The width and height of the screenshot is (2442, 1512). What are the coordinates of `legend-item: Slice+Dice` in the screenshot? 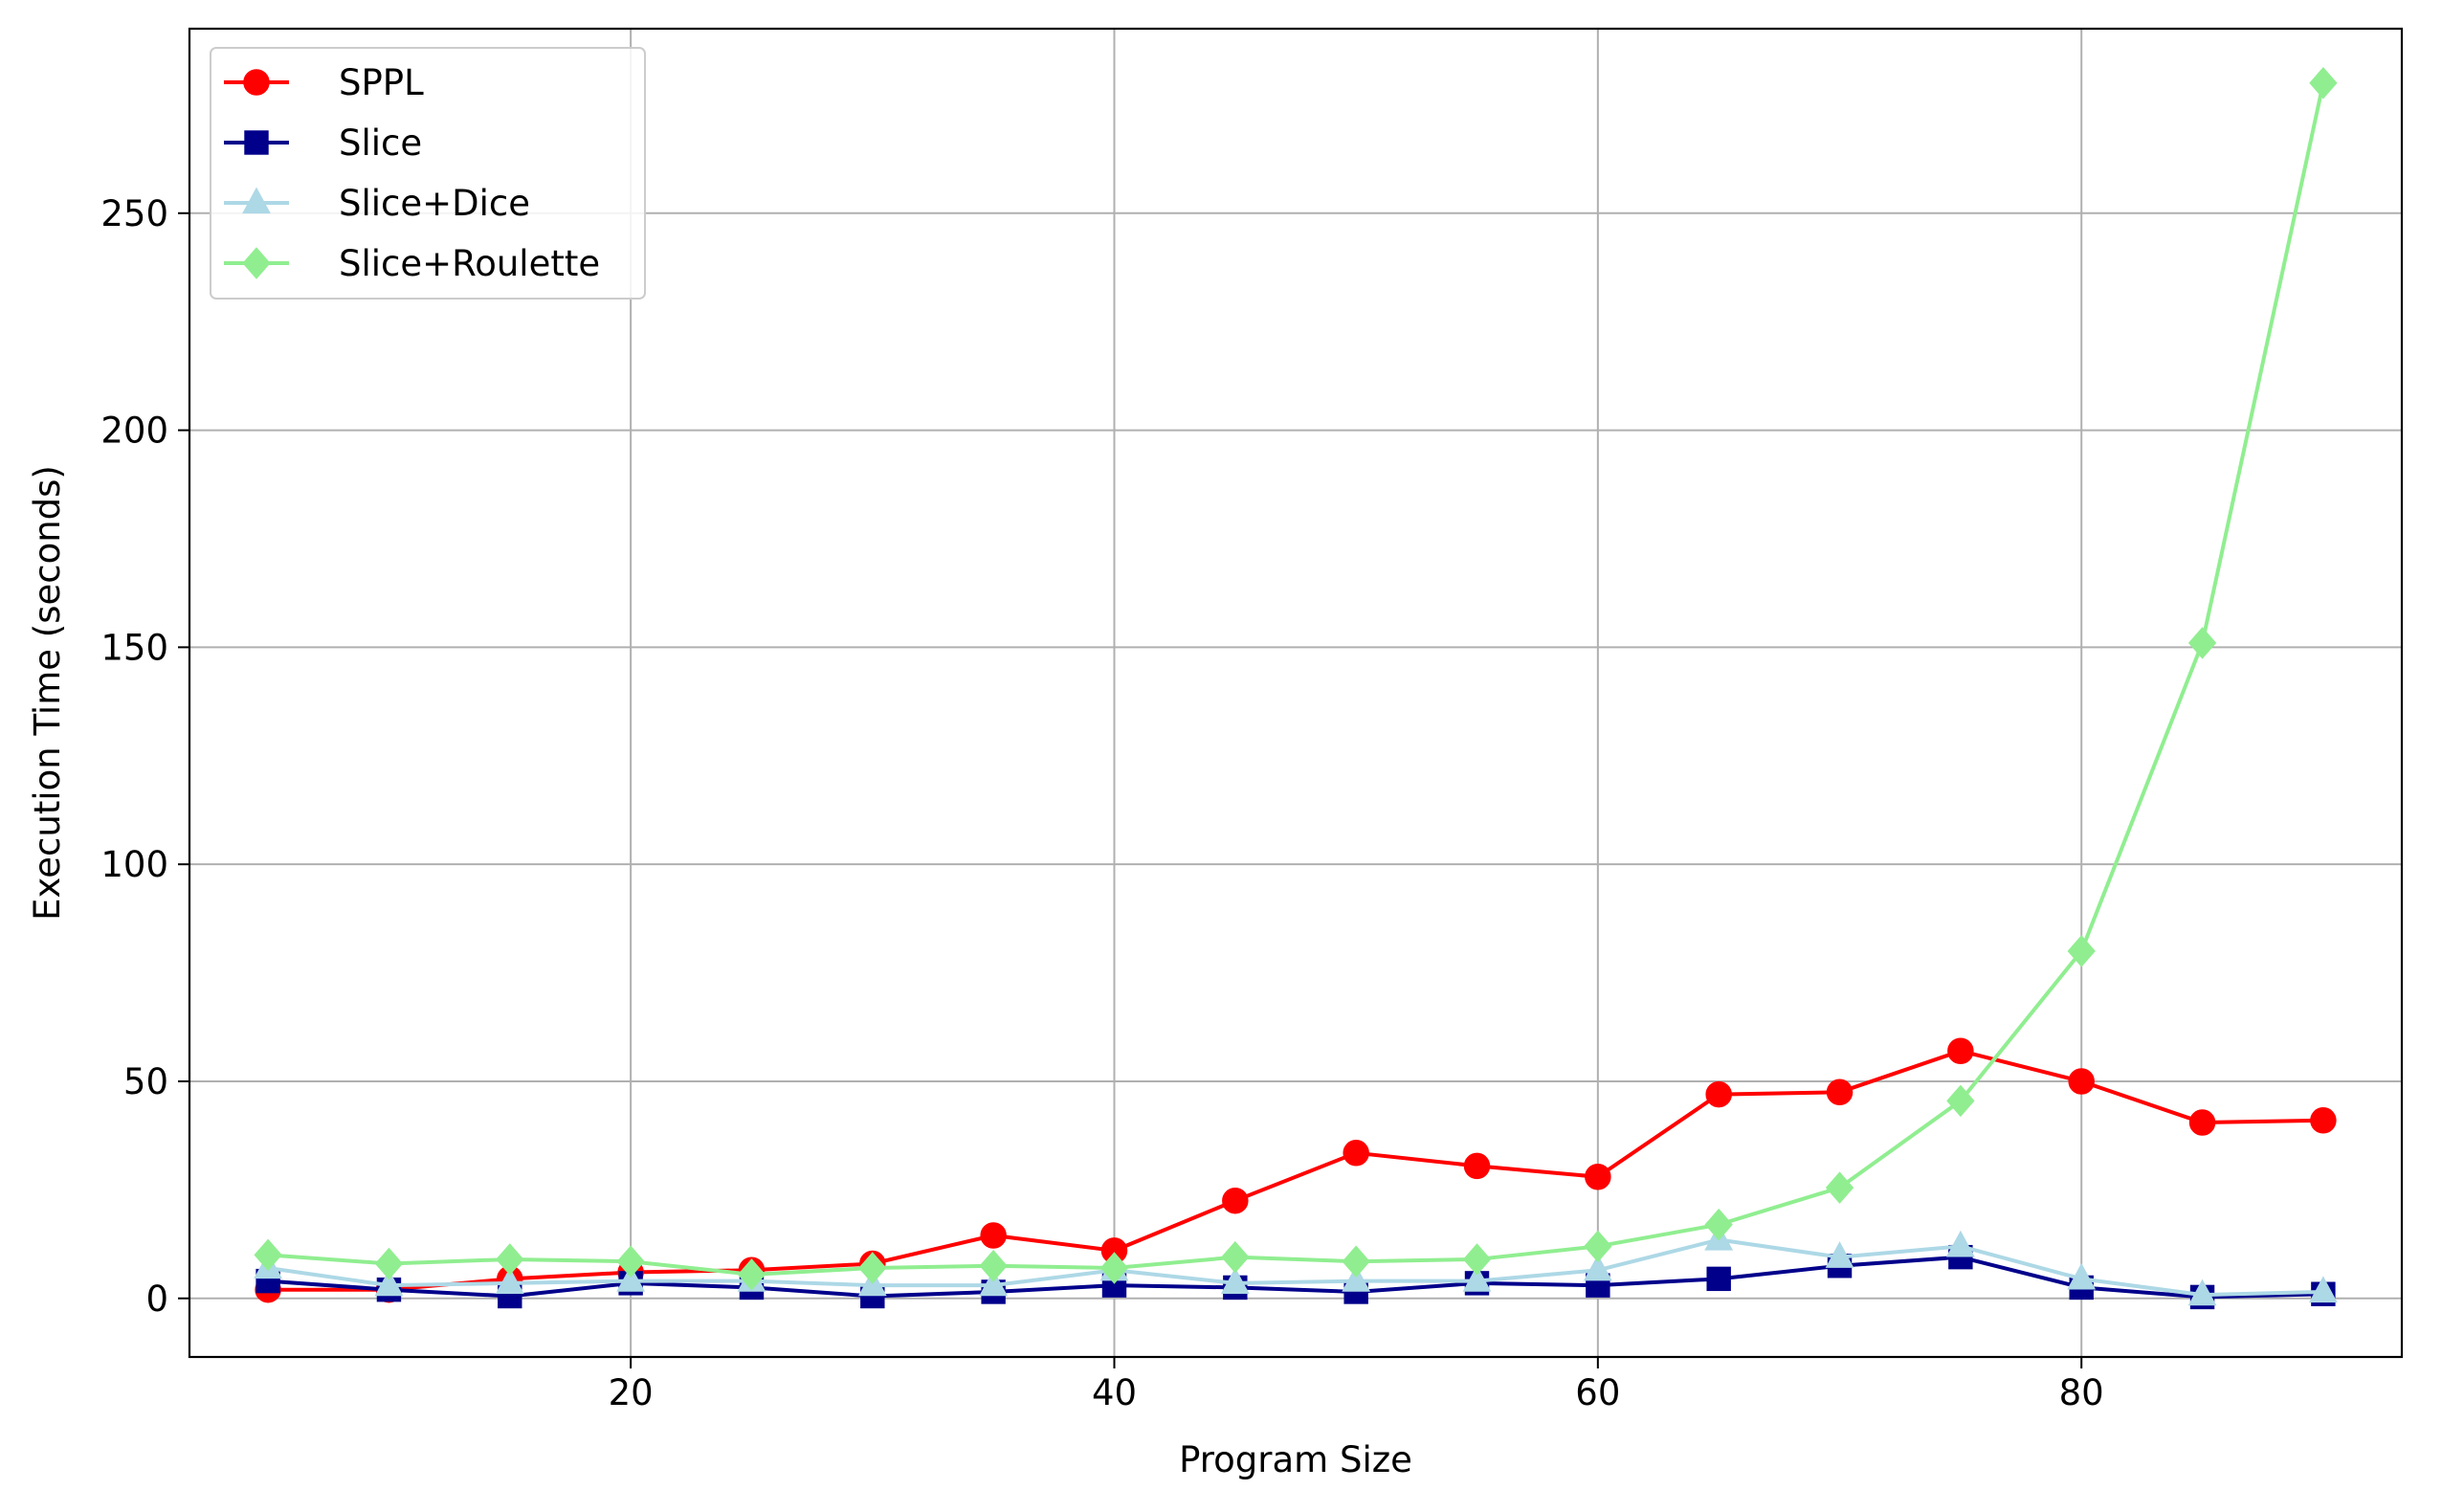 It's located at (377, 203).